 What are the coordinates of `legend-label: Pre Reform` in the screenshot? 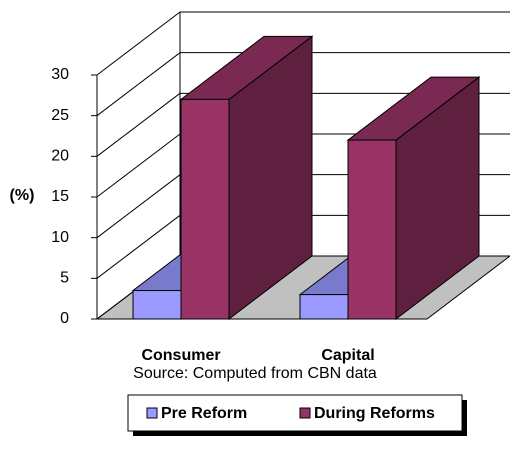 It's located at (204, 413).